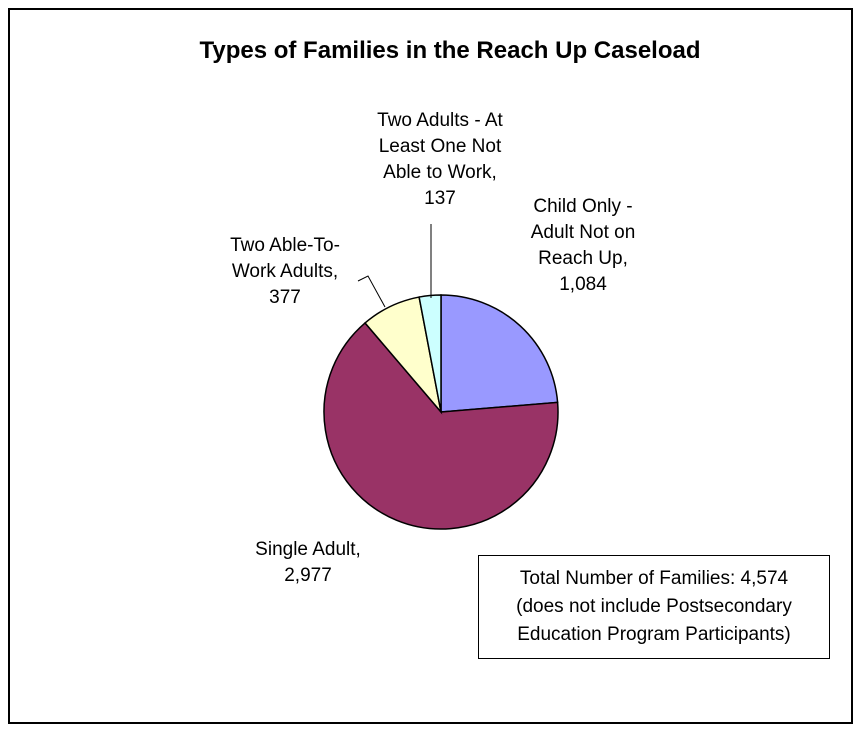 The width and height of the screenshot is (864, 736). I want to click on pie-slices, so click(441, 412).